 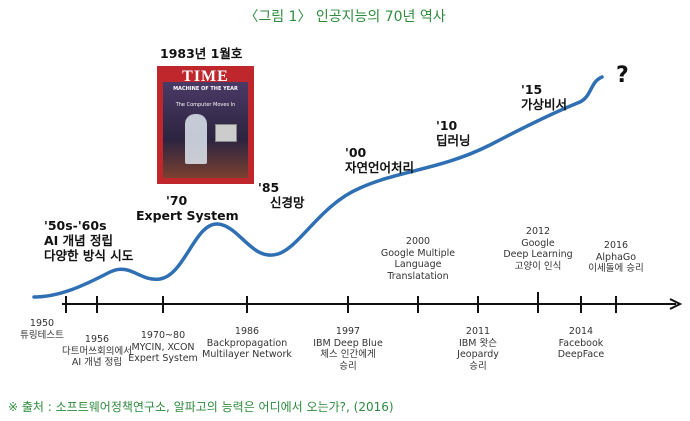 I want to click on era-2015: '15 가상비서, so click(x=544, y=97).